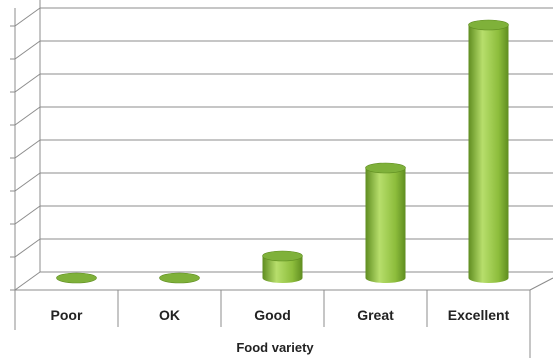 The height and width of the screenshot is (358, 553). Describe the element at coordinates (375, 315) in the screenshot. I see `category-label: Great` at that location.